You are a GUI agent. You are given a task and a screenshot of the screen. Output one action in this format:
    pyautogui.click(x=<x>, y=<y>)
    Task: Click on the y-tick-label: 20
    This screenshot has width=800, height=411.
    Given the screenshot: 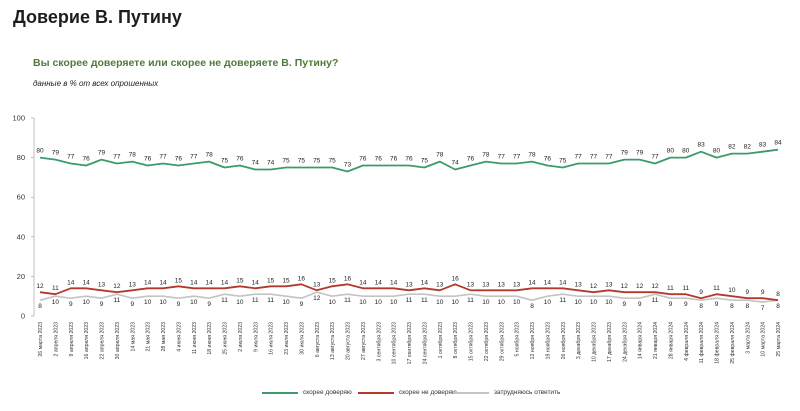 What is the action you would take?
    pyautogui.click(x=21, y=276)
    